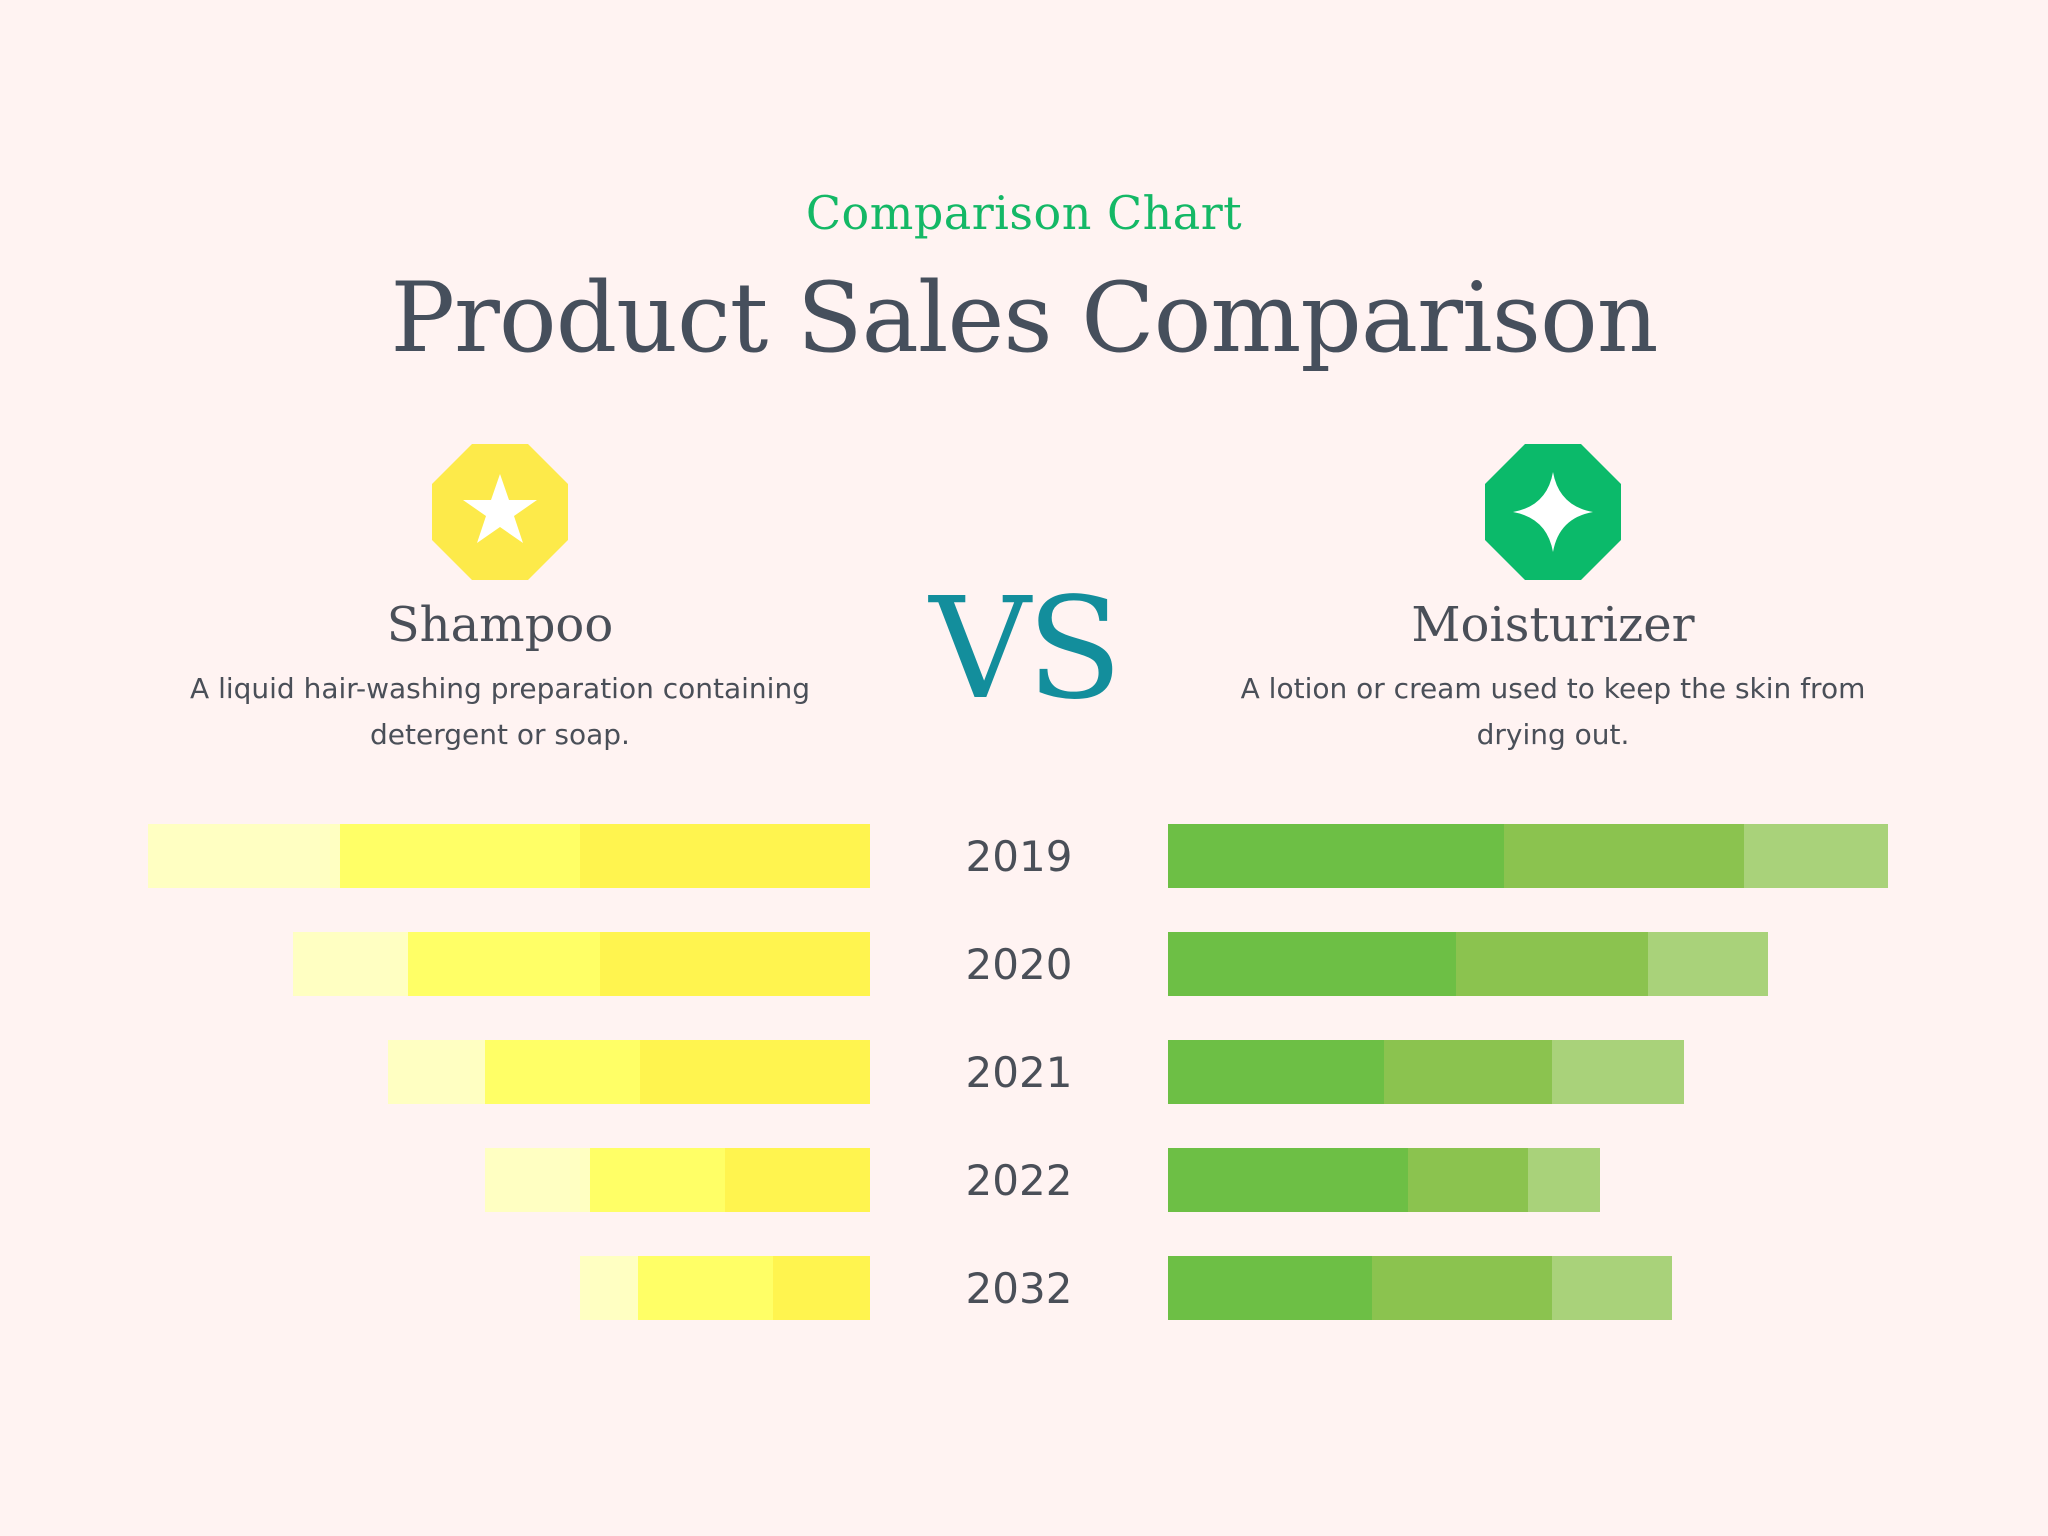 This screenshot has width=2048, height=1536. What do you see at coordinates (1019, 1180) in the screenshot?
I see `year-label-2022: 2022` at bounding box center [1019, 1180].